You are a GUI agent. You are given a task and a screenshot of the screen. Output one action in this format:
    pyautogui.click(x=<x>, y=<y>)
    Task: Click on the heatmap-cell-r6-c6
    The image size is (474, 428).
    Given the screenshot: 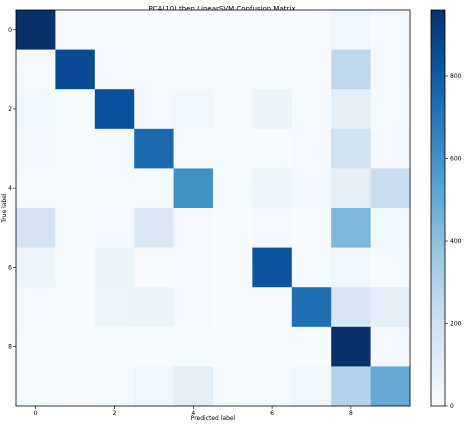 What is the action you would take?
    pyautogui.click(x=272, y=267)
    